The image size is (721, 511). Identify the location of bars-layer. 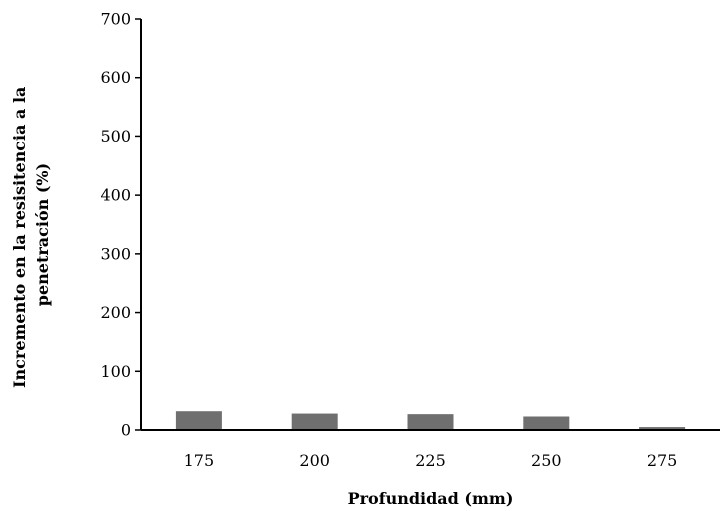
(430, 420).